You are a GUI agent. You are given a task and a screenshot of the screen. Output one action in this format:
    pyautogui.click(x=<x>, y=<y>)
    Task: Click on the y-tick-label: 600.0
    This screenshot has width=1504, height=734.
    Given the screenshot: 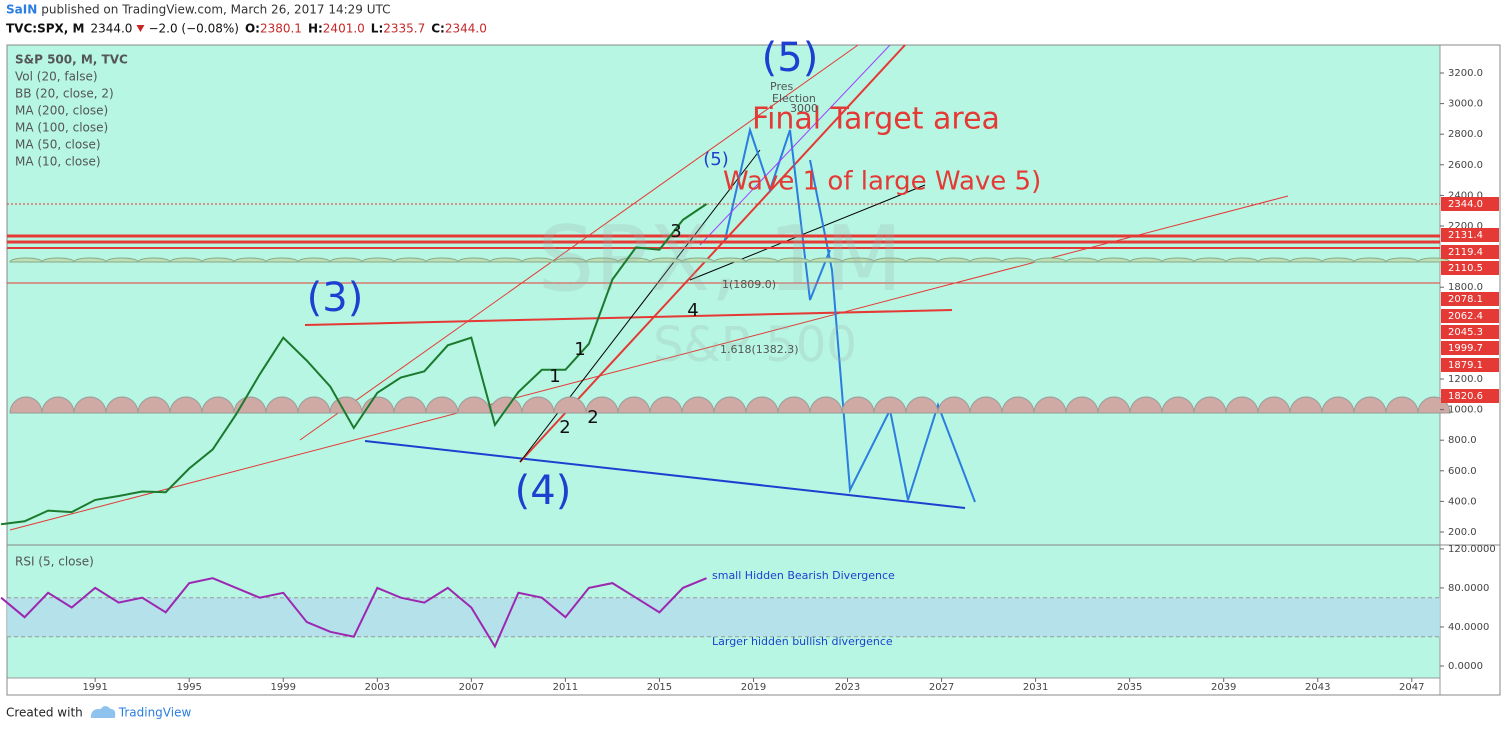 What is the action you would take?
    pyautogui.click(x=1462, y=471)
    